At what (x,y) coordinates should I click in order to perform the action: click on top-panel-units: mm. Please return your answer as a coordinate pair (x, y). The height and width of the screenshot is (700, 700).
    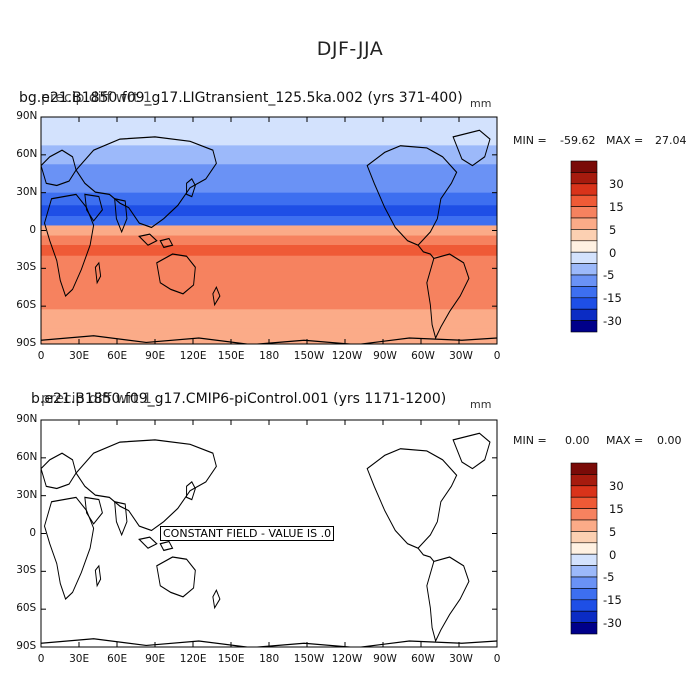
    Looking at the image, I should click on (481, 103).